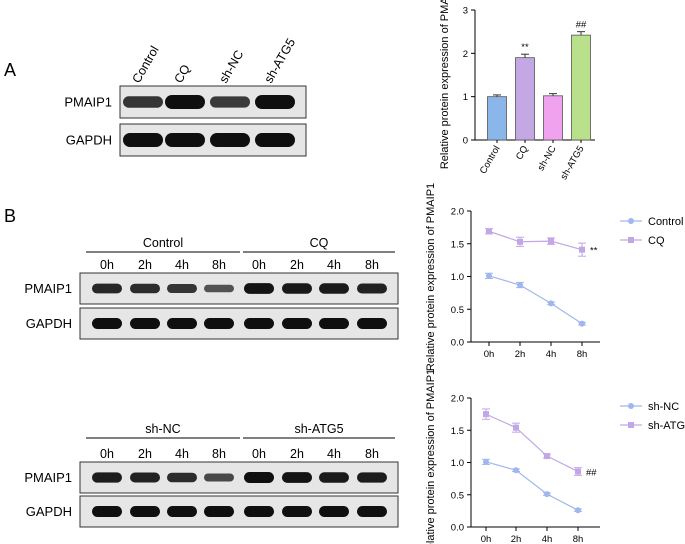 The width and height of the screenshot is (685, 544). What do you see at coordinates (465, 97) in the screenshot?
I see `y-tick-label: 1` at bounding box center [465, 97].